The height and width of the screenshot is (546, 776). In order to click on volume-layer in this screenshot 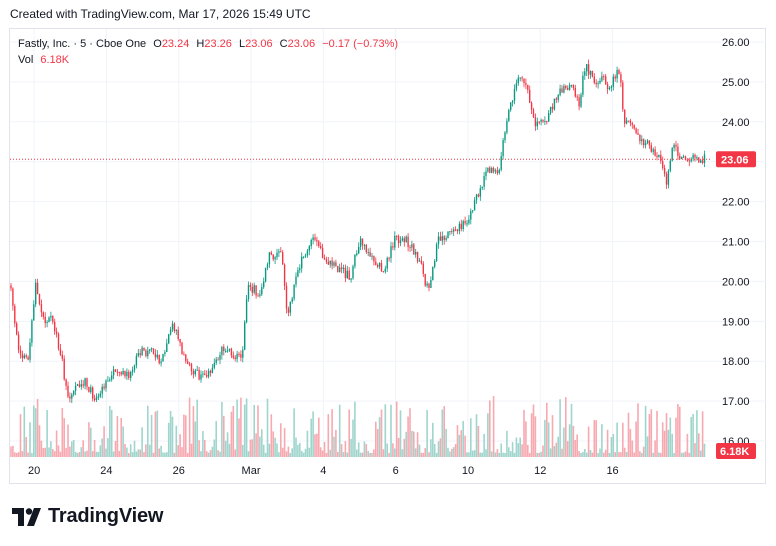, I will do `click(358, 426)`.